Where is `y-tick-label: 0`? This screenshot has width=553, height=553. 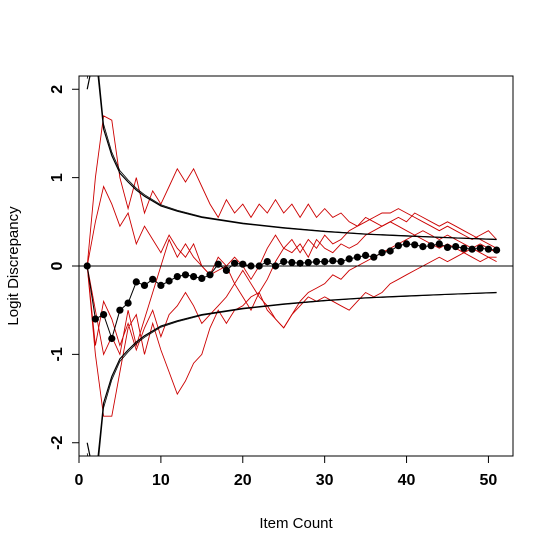
y-tick-label: 0 is located at coordinates (57, 265).